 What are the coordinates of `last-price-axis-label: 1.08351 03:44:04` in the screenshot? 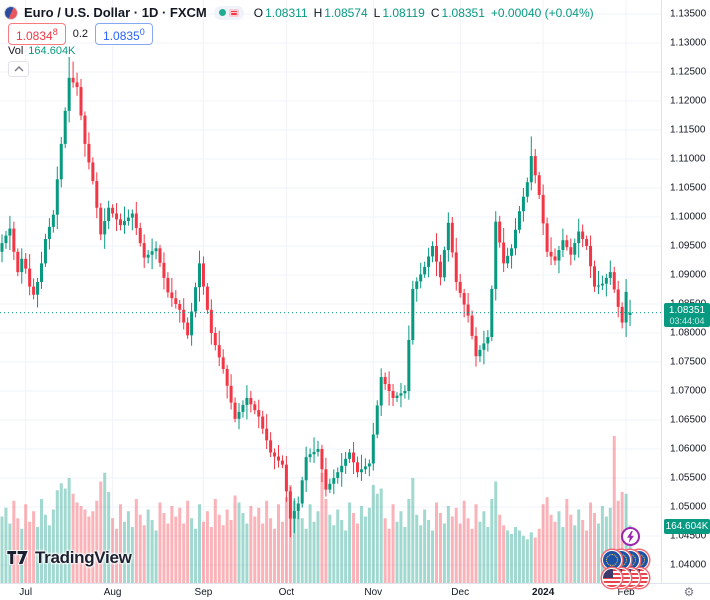 It's located at (687, 315).